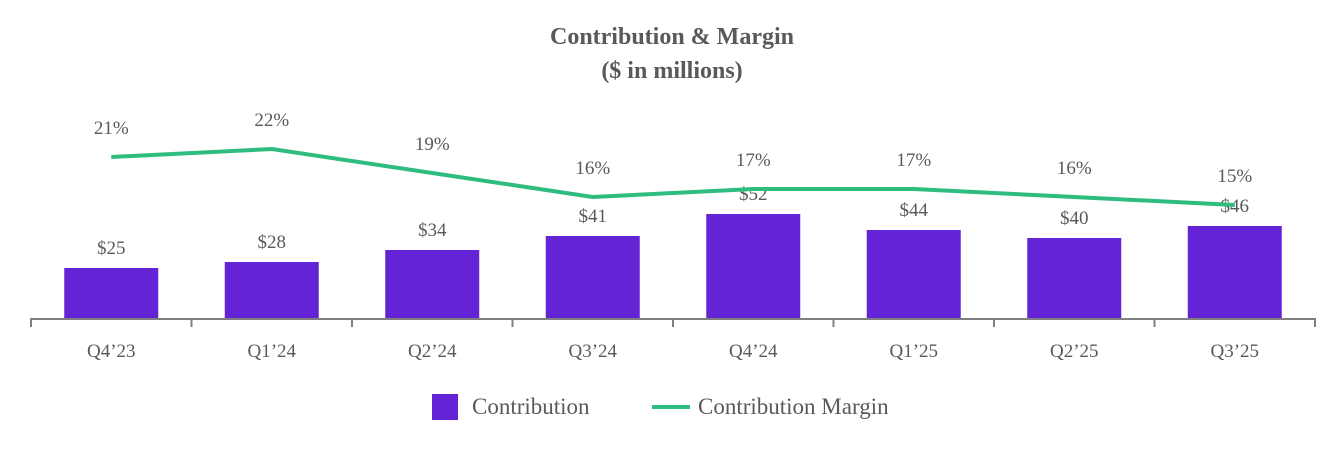 This screenshot has width=1344, height=466. What do you see at coordinates (753, 351) in the screenshot?
I see `x-tick-label: Q4’24` at bounding box center [753, 351].